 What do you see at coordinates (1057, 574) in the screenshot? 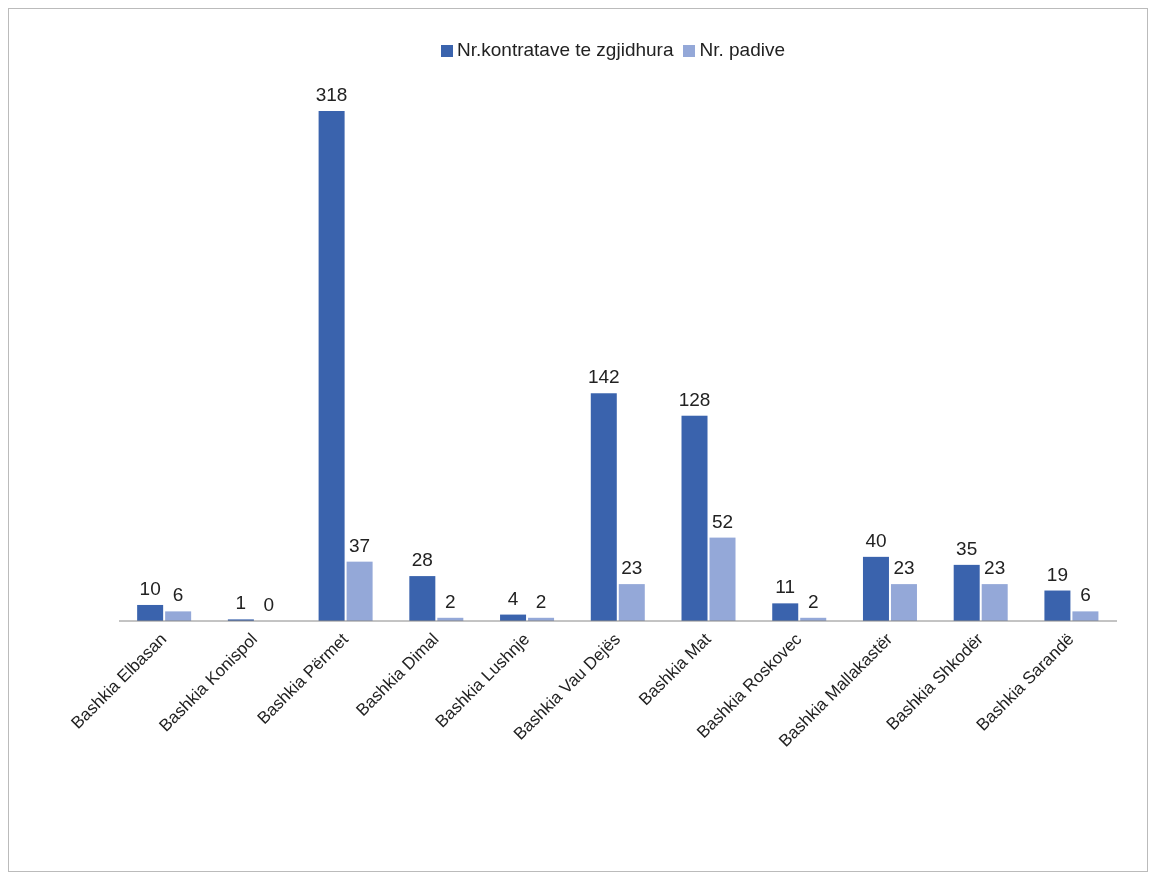
I see `data-label: 19` at bounding box center [1057, 574].